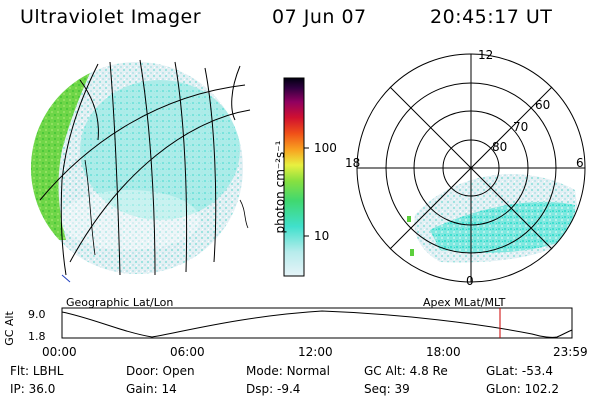 This screenshot has width=600, height=400. What do you see at coordinates (296, 177) in the screenshot?
I see `colorbar` at bounding box center [296, 177].